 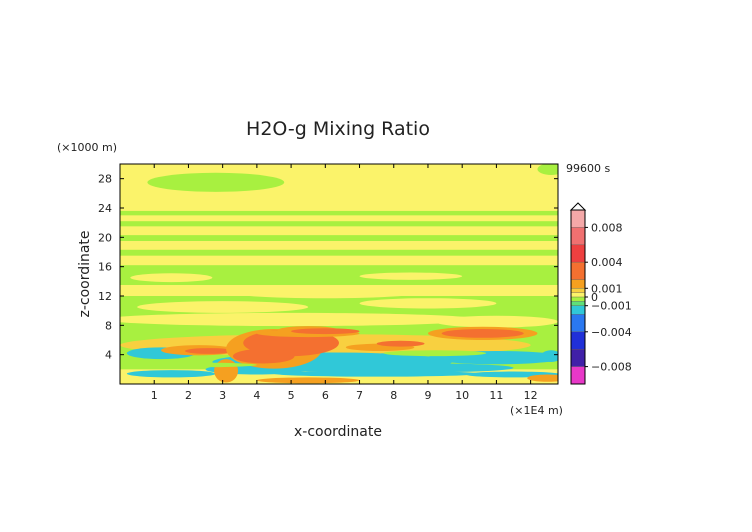 I want to click on y-tick-label: 8, so click(x=108, y=325).